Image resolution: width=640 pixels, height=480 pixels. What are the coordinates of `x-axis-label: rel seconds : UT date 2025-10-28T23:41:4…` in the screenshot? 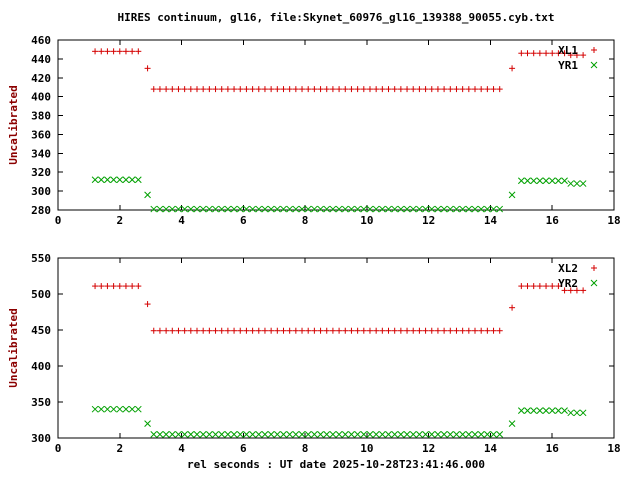 It's located at (335, 464).